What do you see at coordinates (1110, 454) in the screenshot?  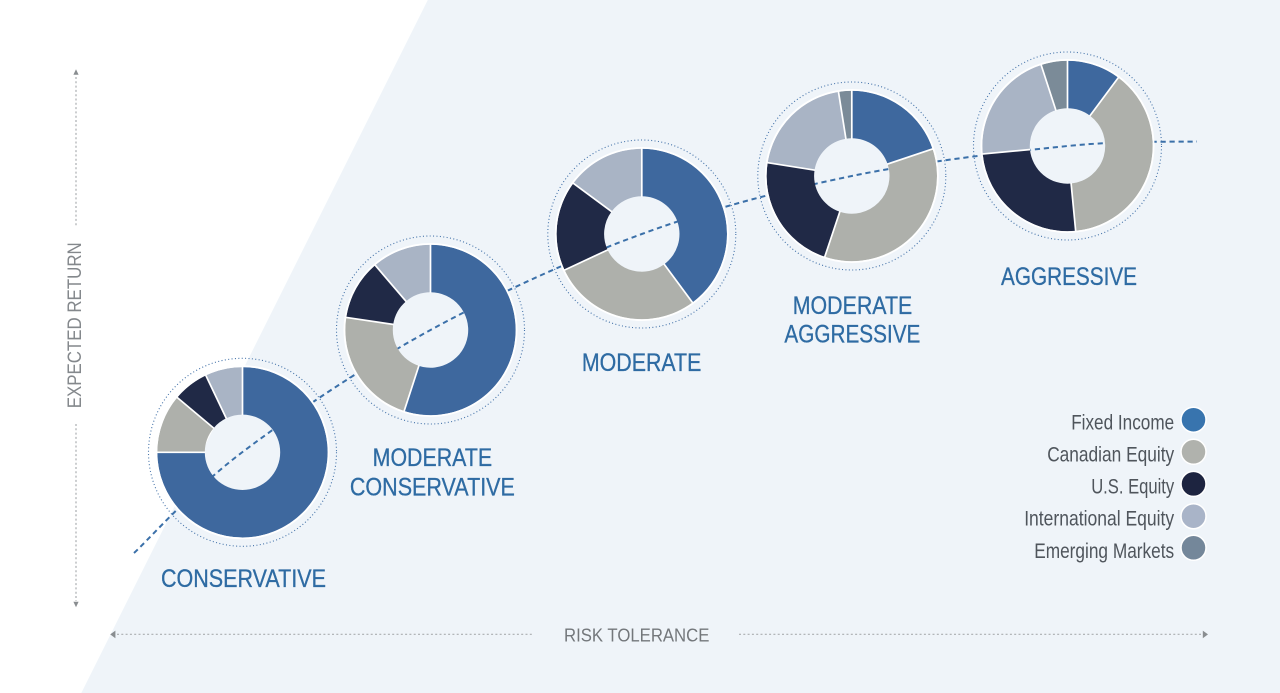 I see `svg-text: Canadian Equity` at bounding box center [1110, 454].